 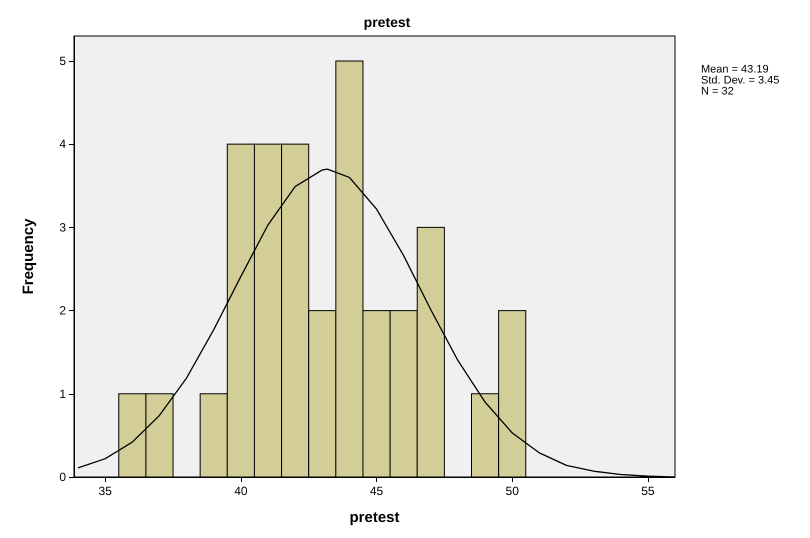 What do you see at coordinates (387, 22) in the screenshot?
I see `chart-title: pretest` at bounding box center [387, 22].